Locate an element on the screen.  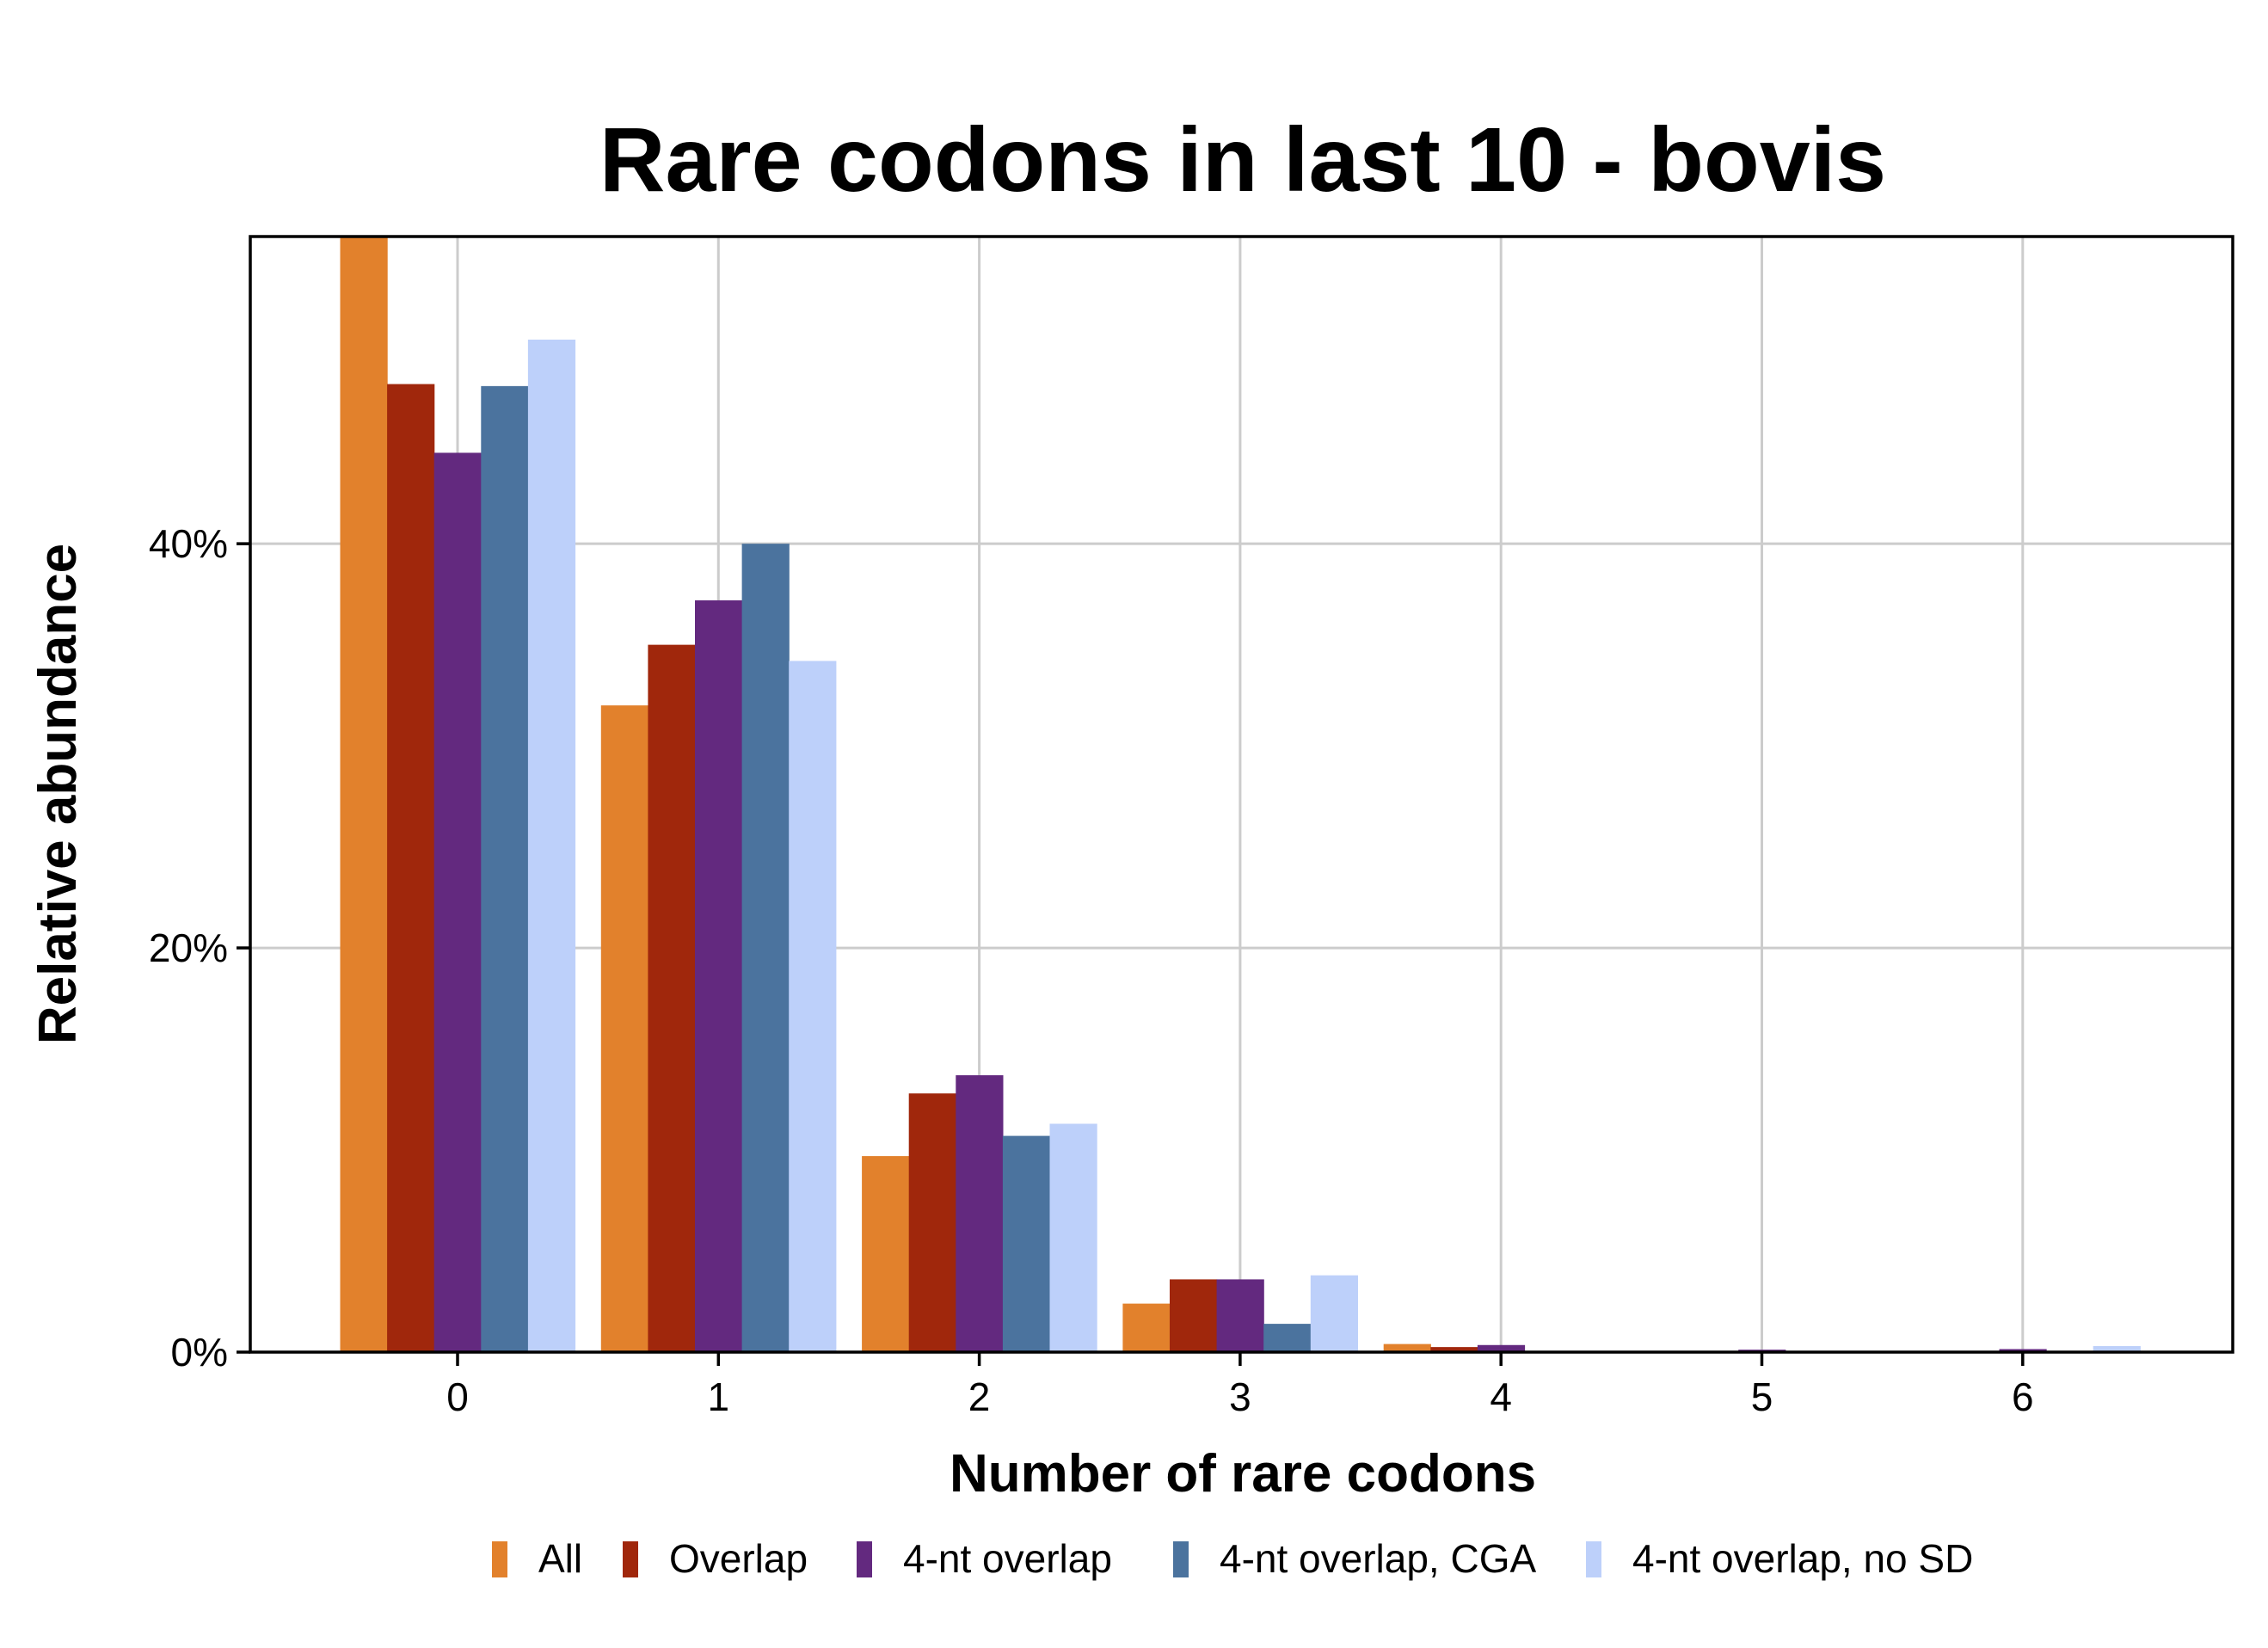
legend-label: 4-nt overlap, no SD is located at coordinates (1803, 1558).